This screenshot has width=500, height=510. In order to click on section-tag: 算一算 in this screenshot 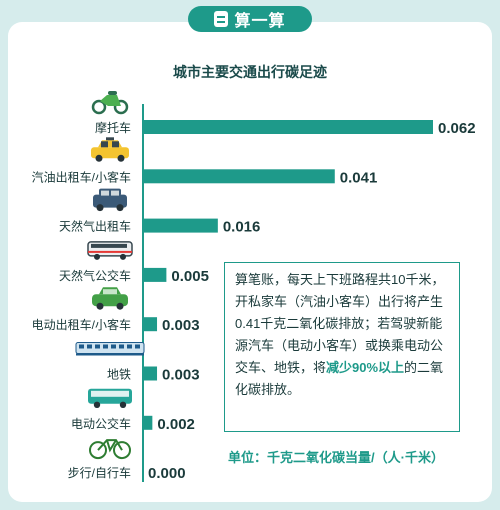, I will do `click(250, 19)`.